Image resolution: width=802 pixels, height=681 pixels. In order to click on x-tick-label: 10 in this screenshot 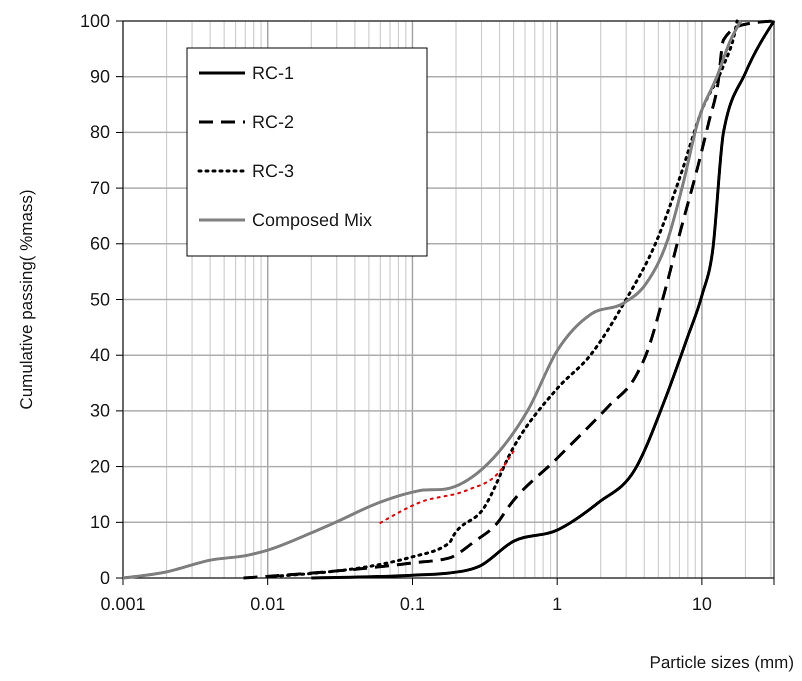, I will do `click(702, 604)`.